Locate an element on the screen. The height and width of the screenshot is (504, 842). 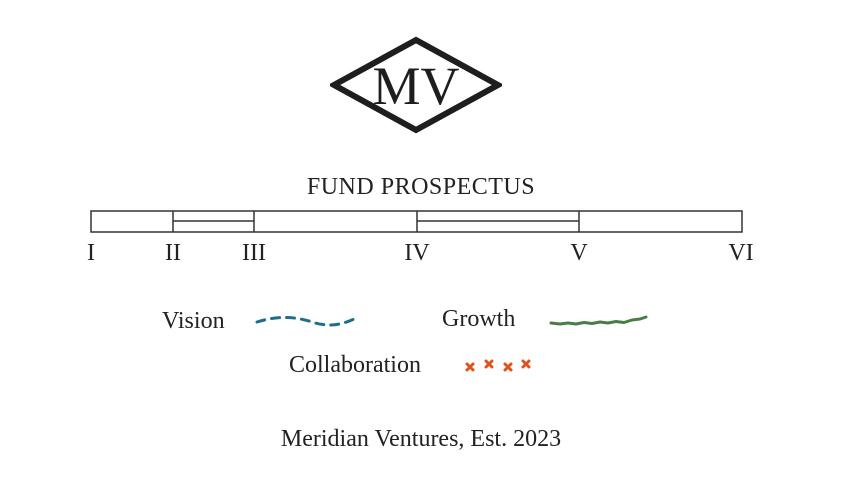
logo-monogram: MV is located at coordinates (415, 86).